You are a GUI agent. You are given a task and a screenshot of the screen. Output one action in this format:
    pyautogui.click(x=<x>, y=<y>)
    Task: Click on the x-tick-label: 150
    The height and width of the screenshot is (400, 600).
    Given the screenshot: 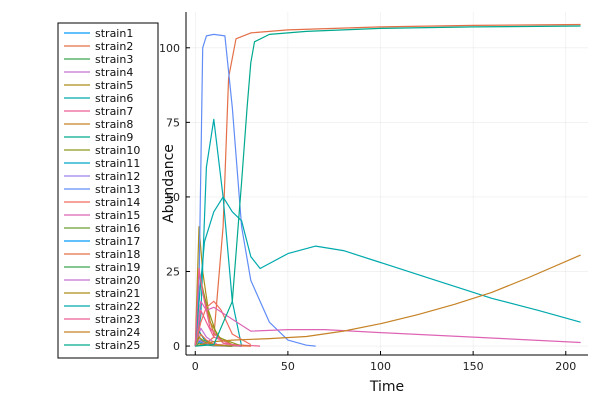 What is the action you would take?
    pyautogui.click(x=473, y=366)
    